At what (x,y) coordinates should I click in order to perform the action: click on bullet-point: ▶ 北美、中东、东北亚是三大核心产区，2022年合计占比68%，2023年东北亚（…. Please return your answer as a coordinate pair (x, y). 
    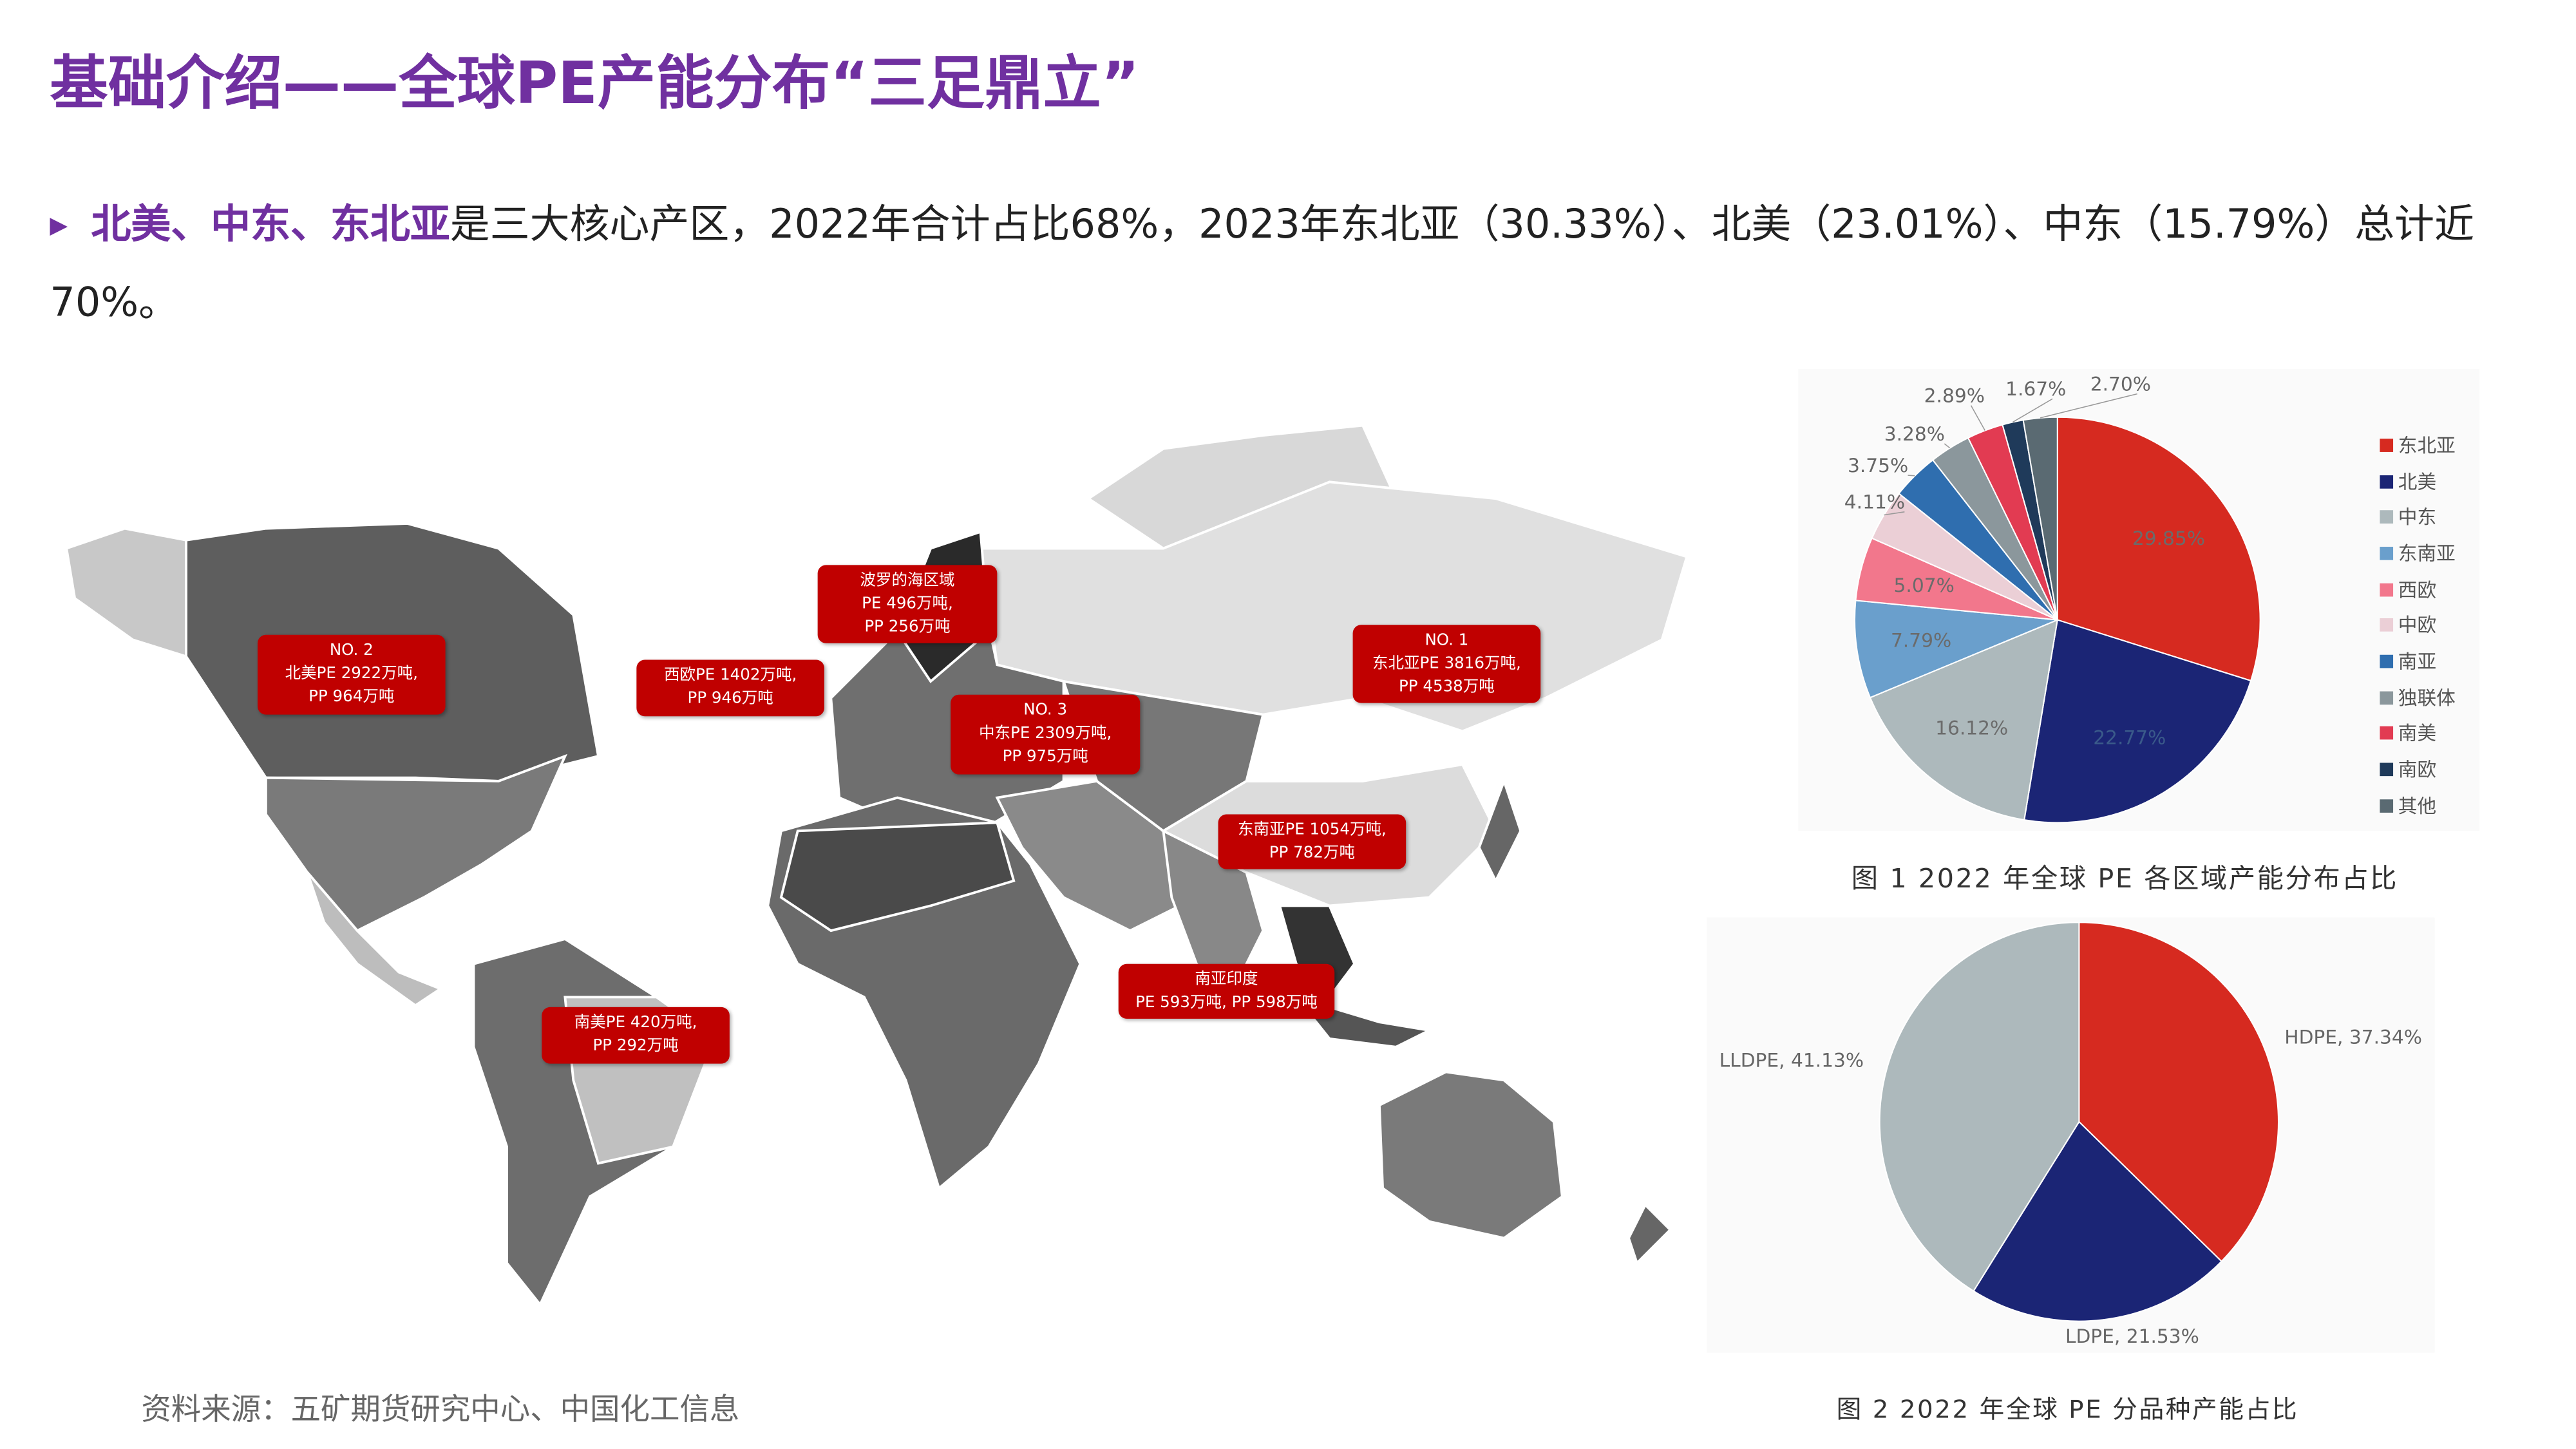
    Looking at the image, I should click on (1296, 263).